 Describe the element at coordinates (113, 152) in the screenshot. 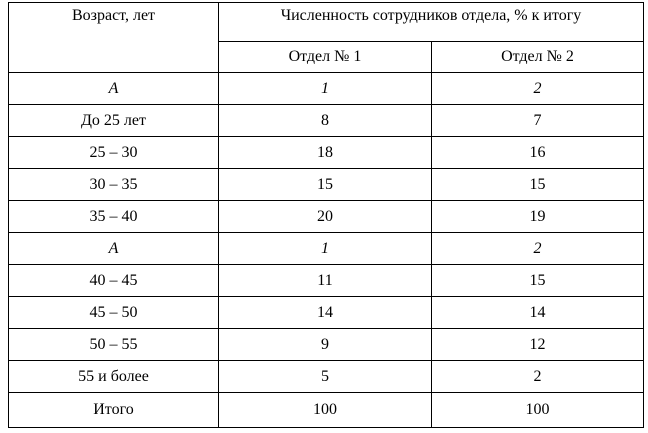

I see `table-cell: 25 – 30` at that location.